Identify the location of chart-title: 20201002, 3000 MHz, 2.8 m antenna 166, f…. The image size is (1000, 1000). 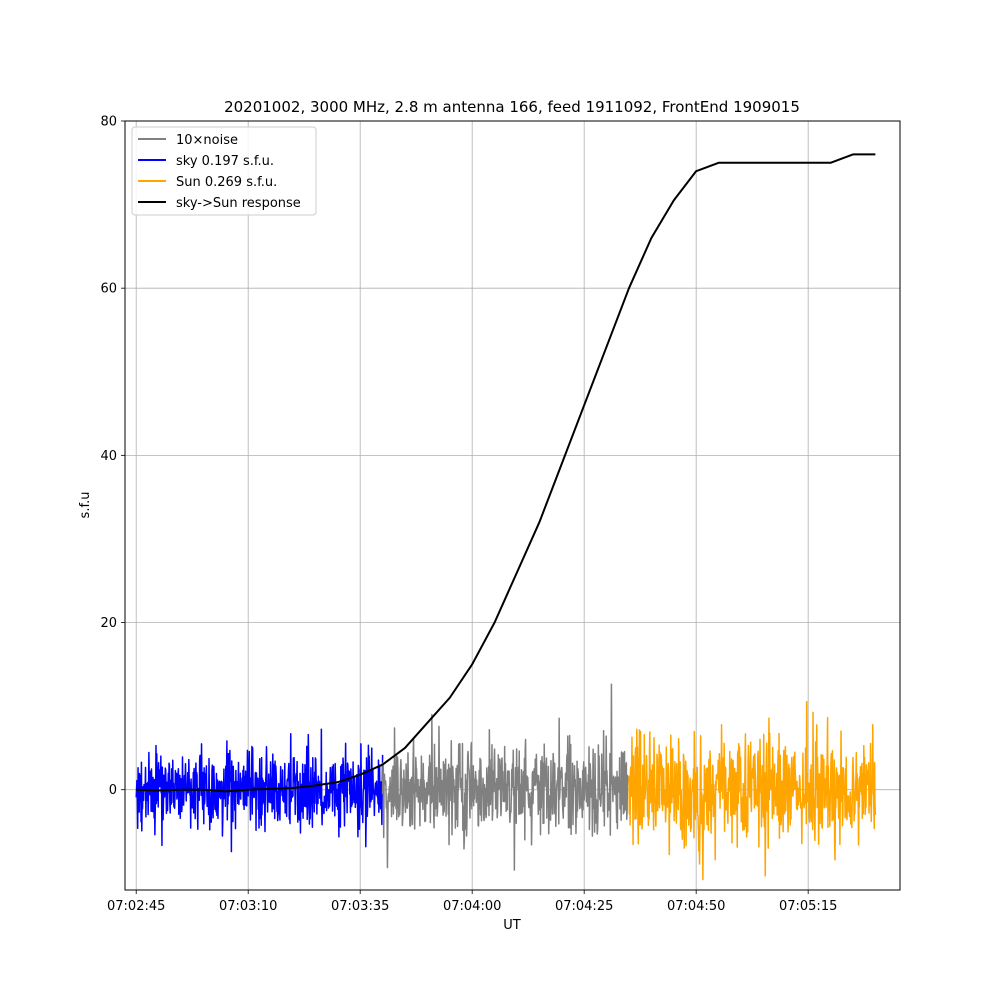
(512, 107).